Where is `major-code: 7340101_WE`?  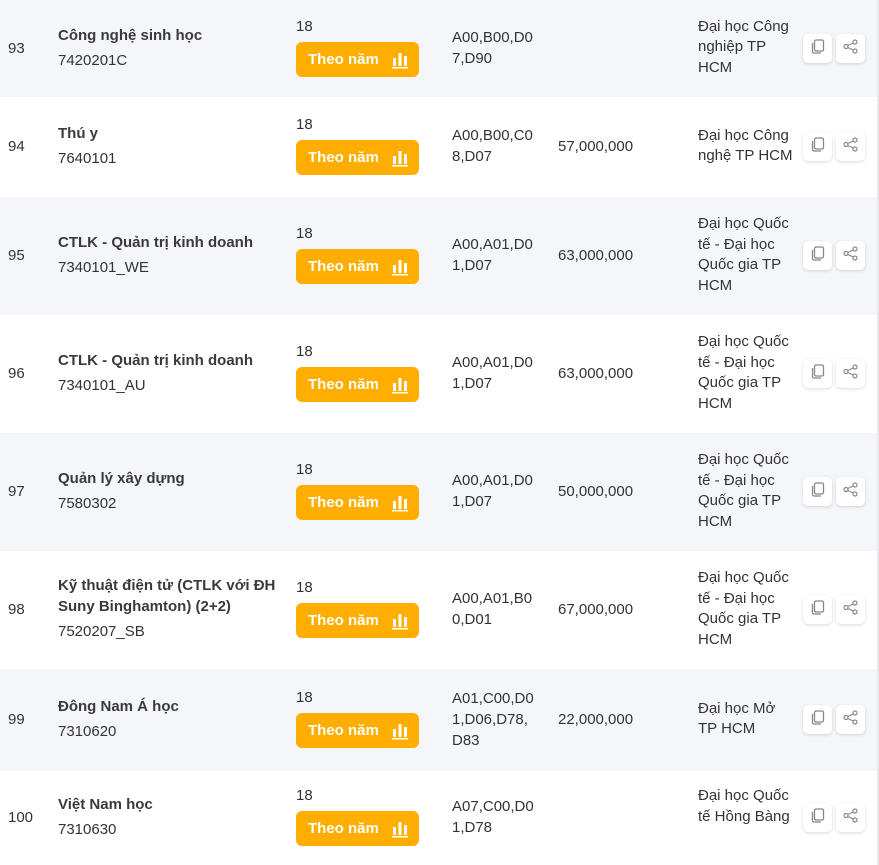 major-code: 7340101_WE is located at coordinates (103, 267).